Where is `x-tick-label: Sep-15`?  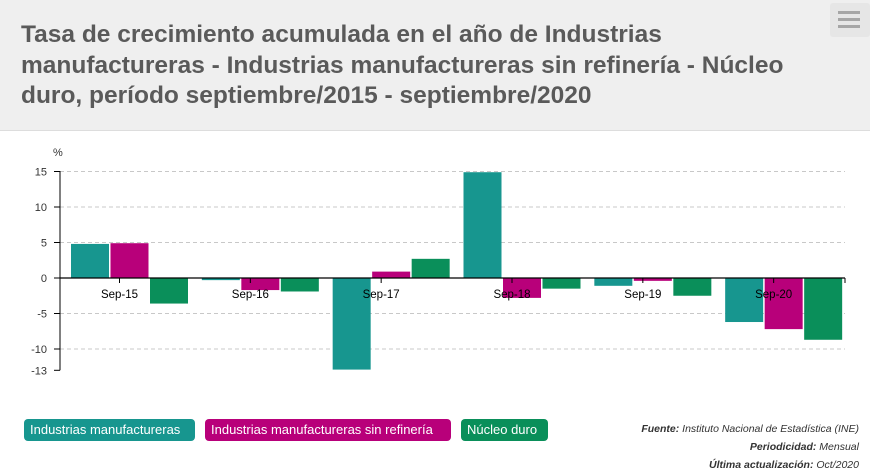 x-tick-label: Sep-15 is located at coordinates (119, 295).